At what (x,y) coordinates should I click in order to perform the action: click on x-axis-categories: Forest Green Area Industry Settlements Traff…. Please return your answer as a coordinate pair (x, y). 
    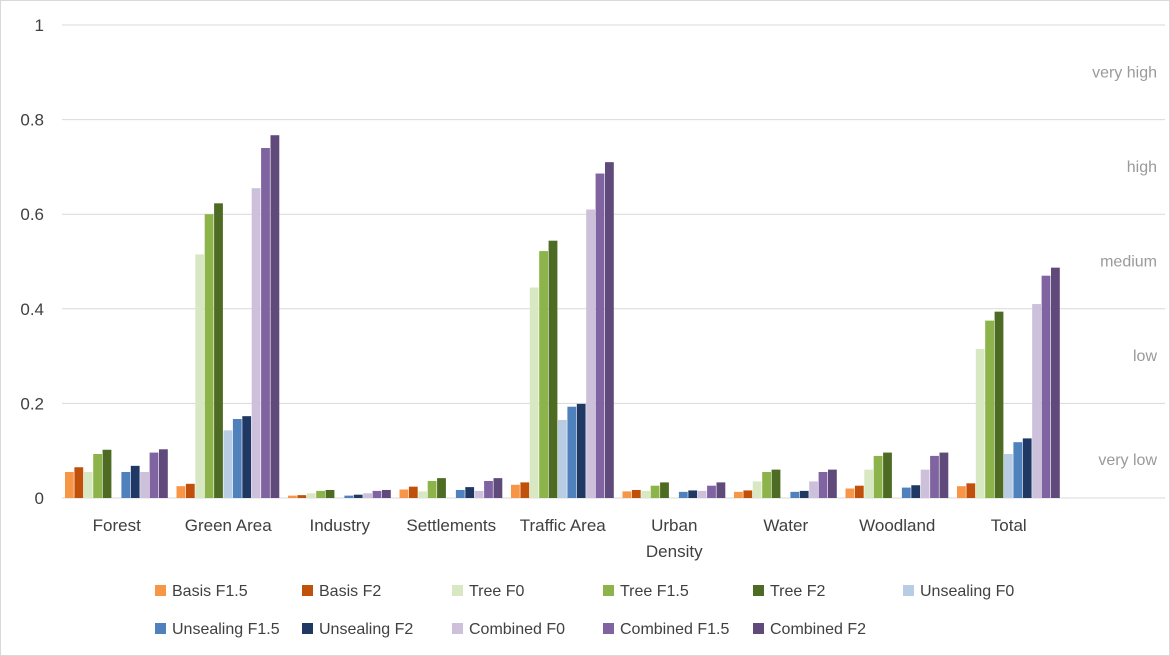
    Looking at the image, I should click on (560, 538).